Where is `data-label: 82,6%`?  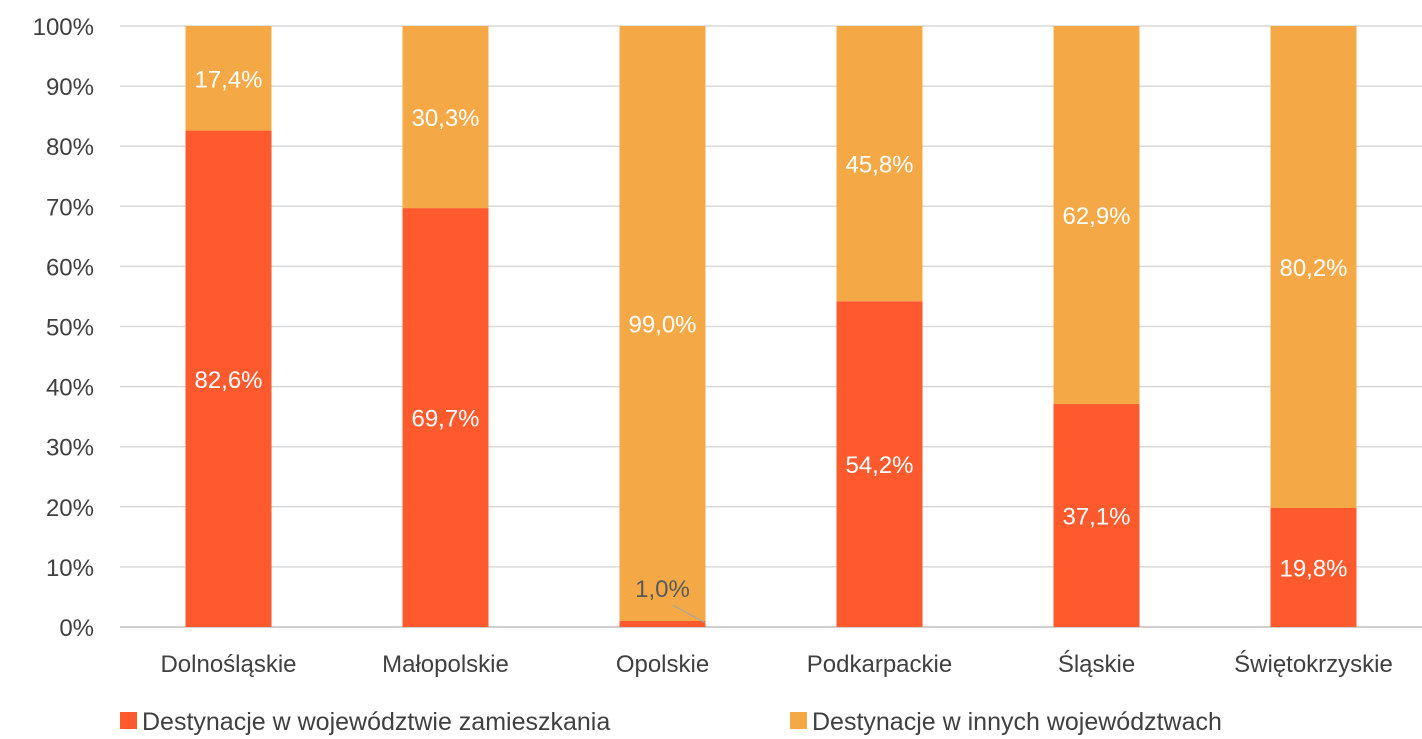
data-label: 82,6% is located at coordinates (228, 380).